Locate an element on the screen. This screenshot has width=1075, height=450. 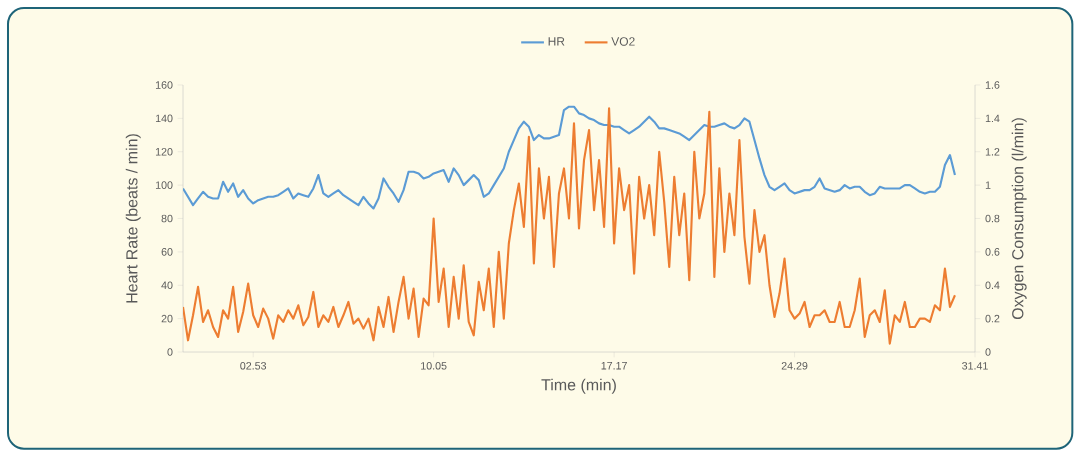
y2-tick-label: 0.4 is located at coordinates (992, 285).